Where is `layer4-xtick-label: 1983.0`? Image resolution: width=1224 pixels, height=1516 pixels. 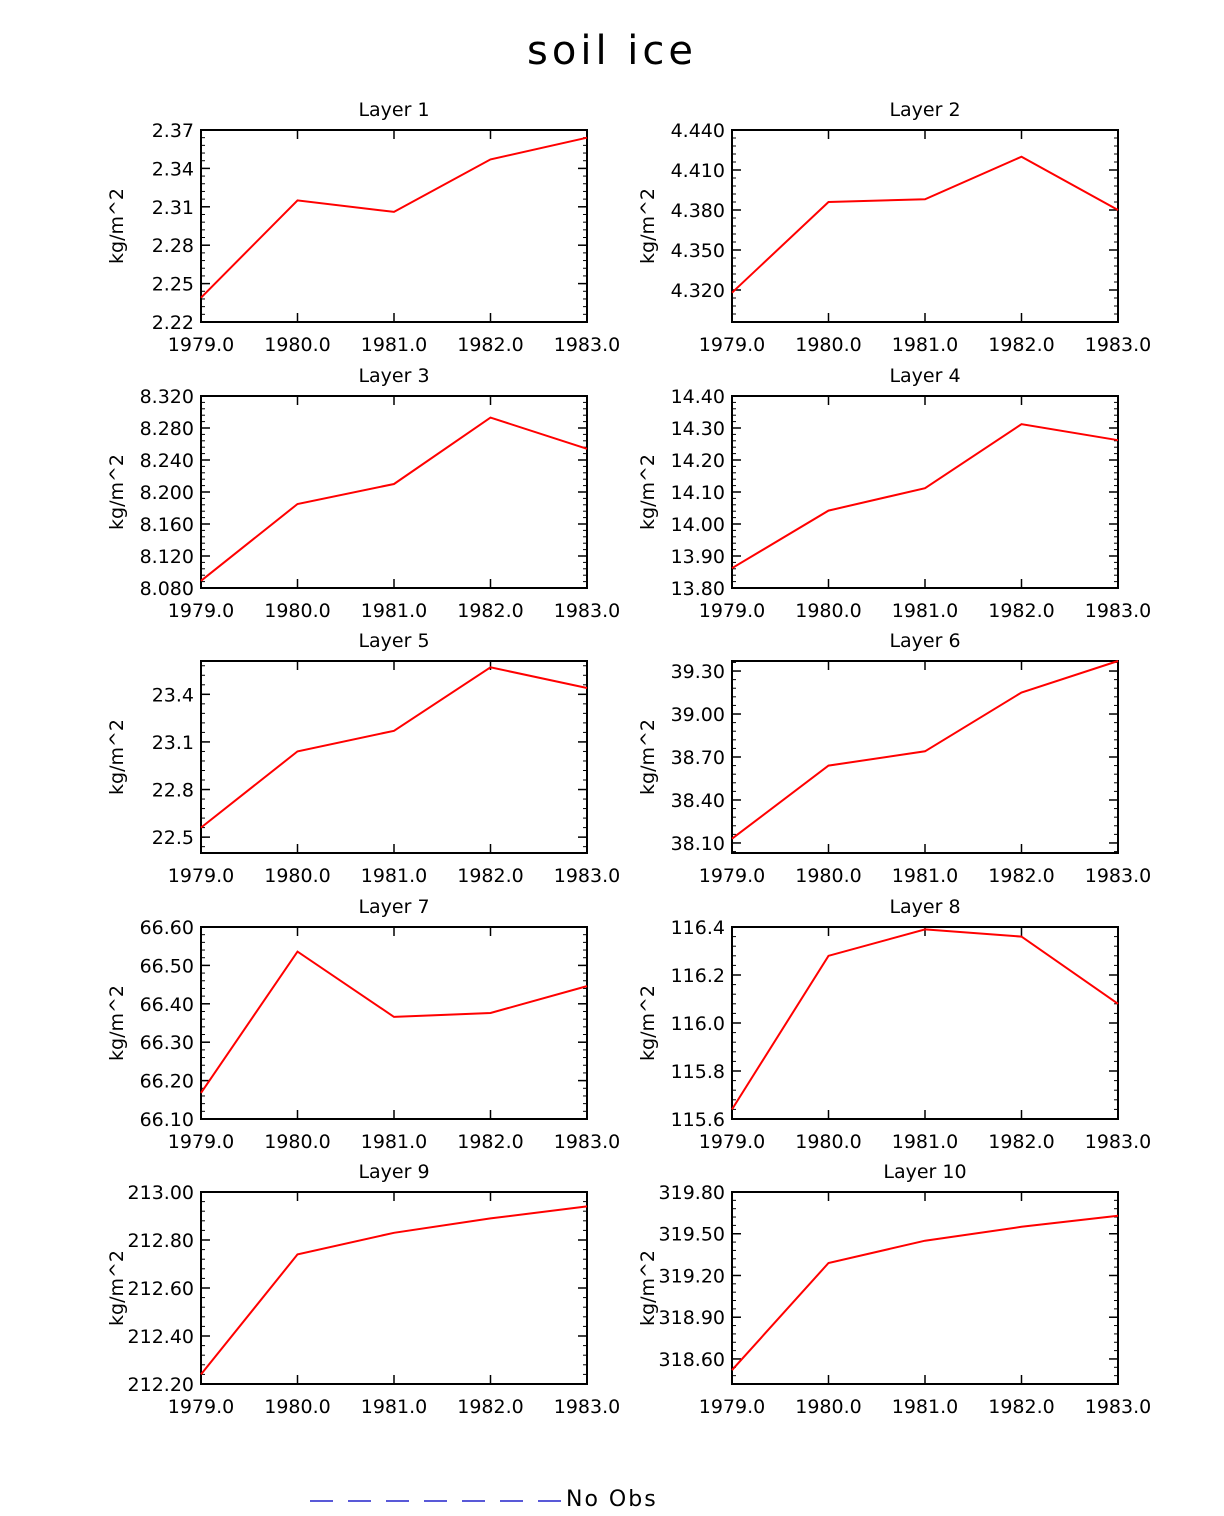 layer4-xtick-label: 1983.0 is located at coordinates (1118, 611).